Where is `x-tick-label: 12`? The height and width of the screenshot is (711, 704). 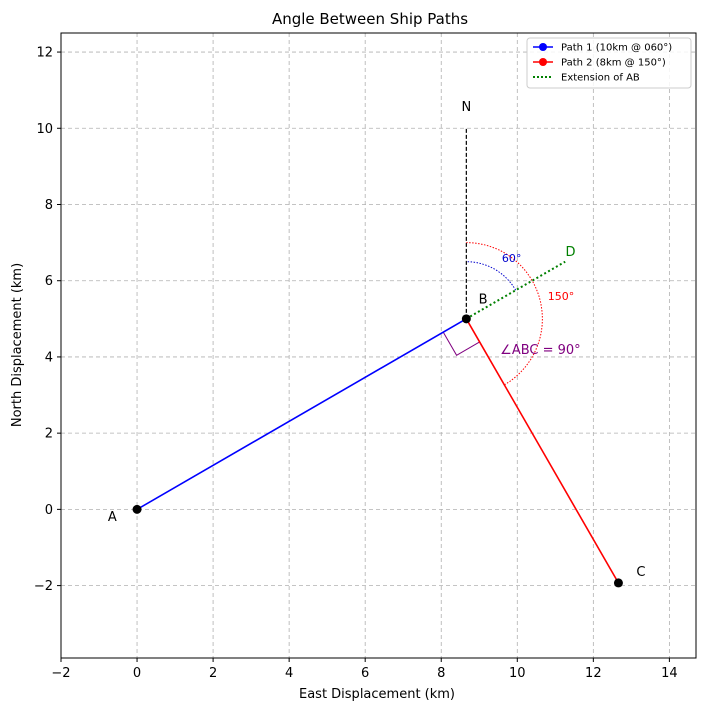 x-tick-label: 12 is located at coordinates (593, 673).